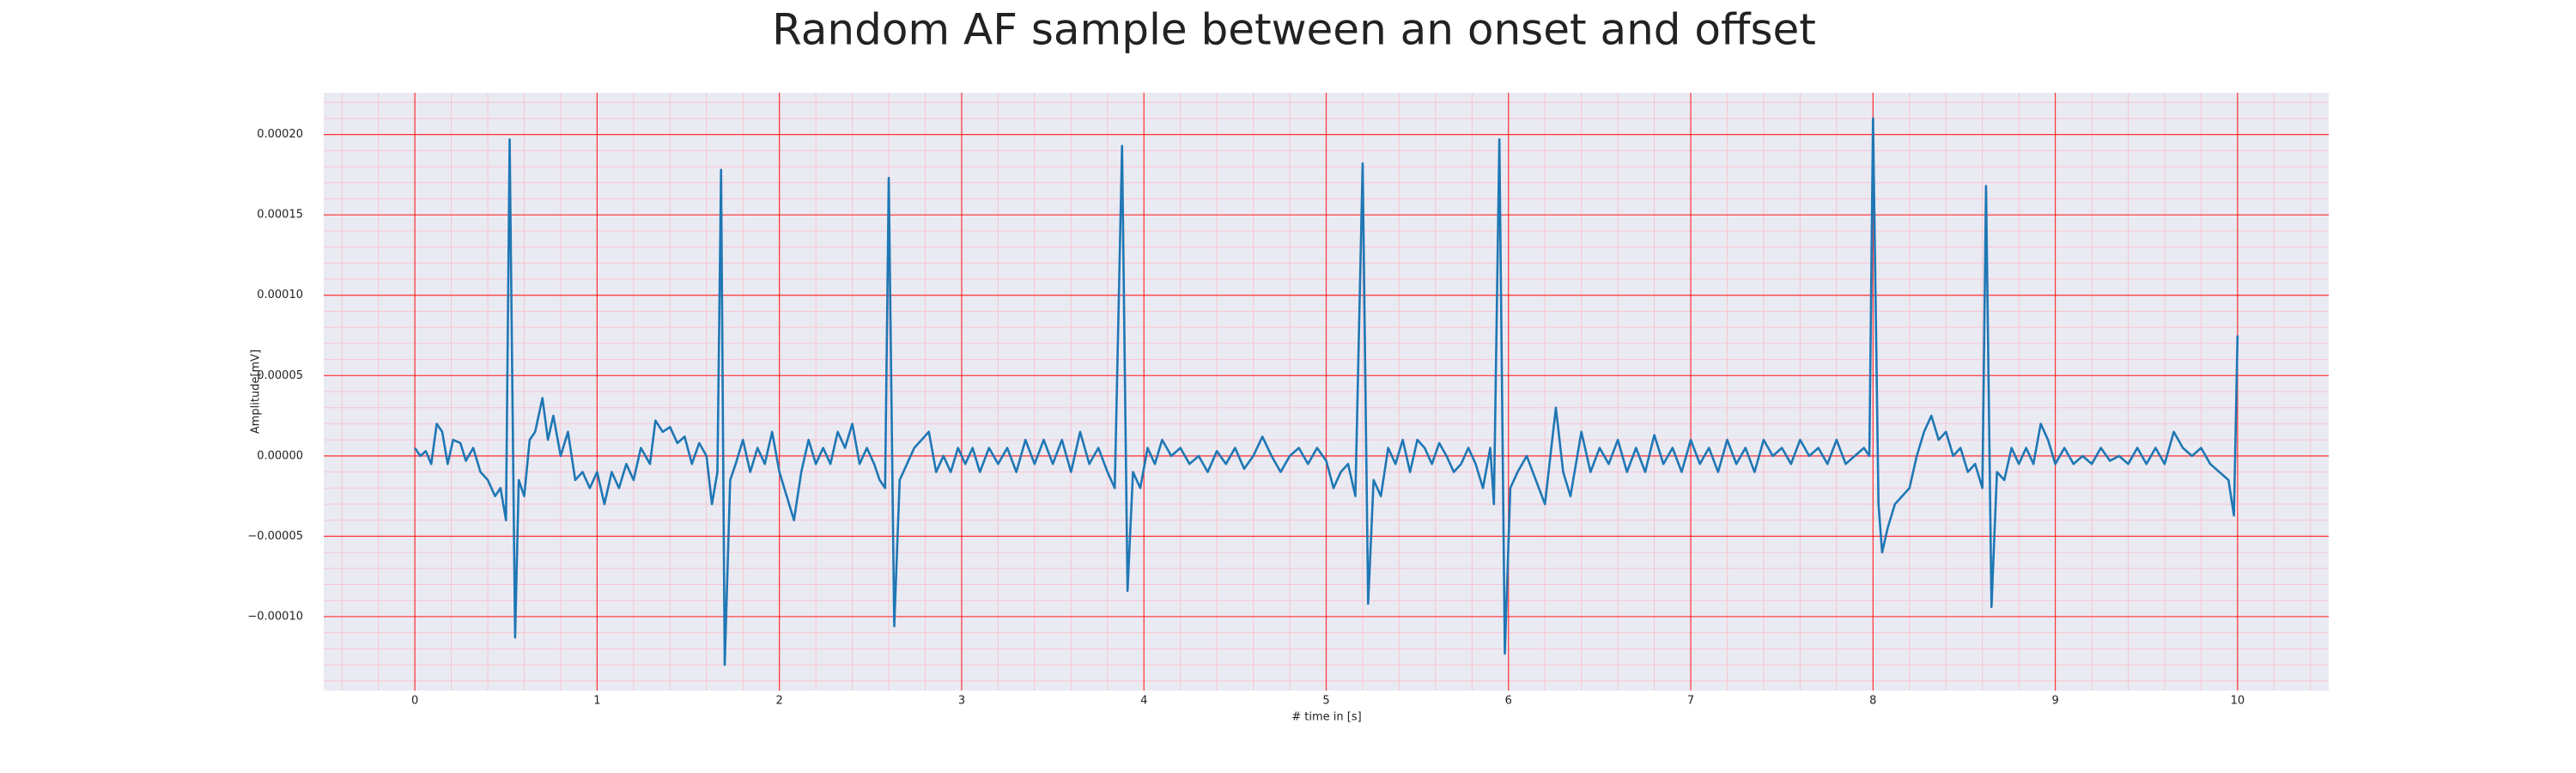 This screenshot has height=773, width=2576. I want to click on y-tick-label: 0.00005, so click(280, 375).